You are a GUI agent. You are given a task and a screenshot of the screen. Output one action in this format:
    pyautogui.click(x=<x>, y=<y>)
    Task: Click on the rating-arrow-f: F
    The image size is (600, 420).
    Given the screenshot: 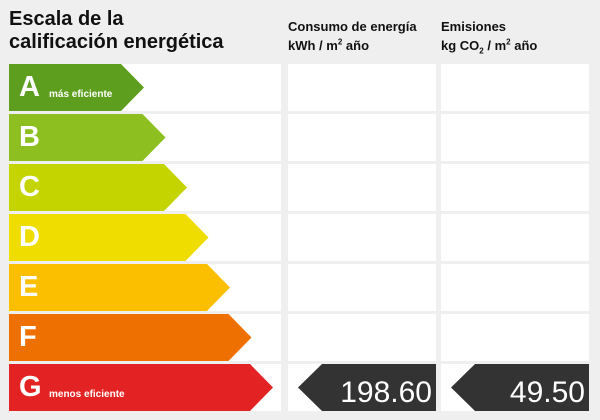 What is the action you would take?
    pyautogui.click(x=131, y=337)
    